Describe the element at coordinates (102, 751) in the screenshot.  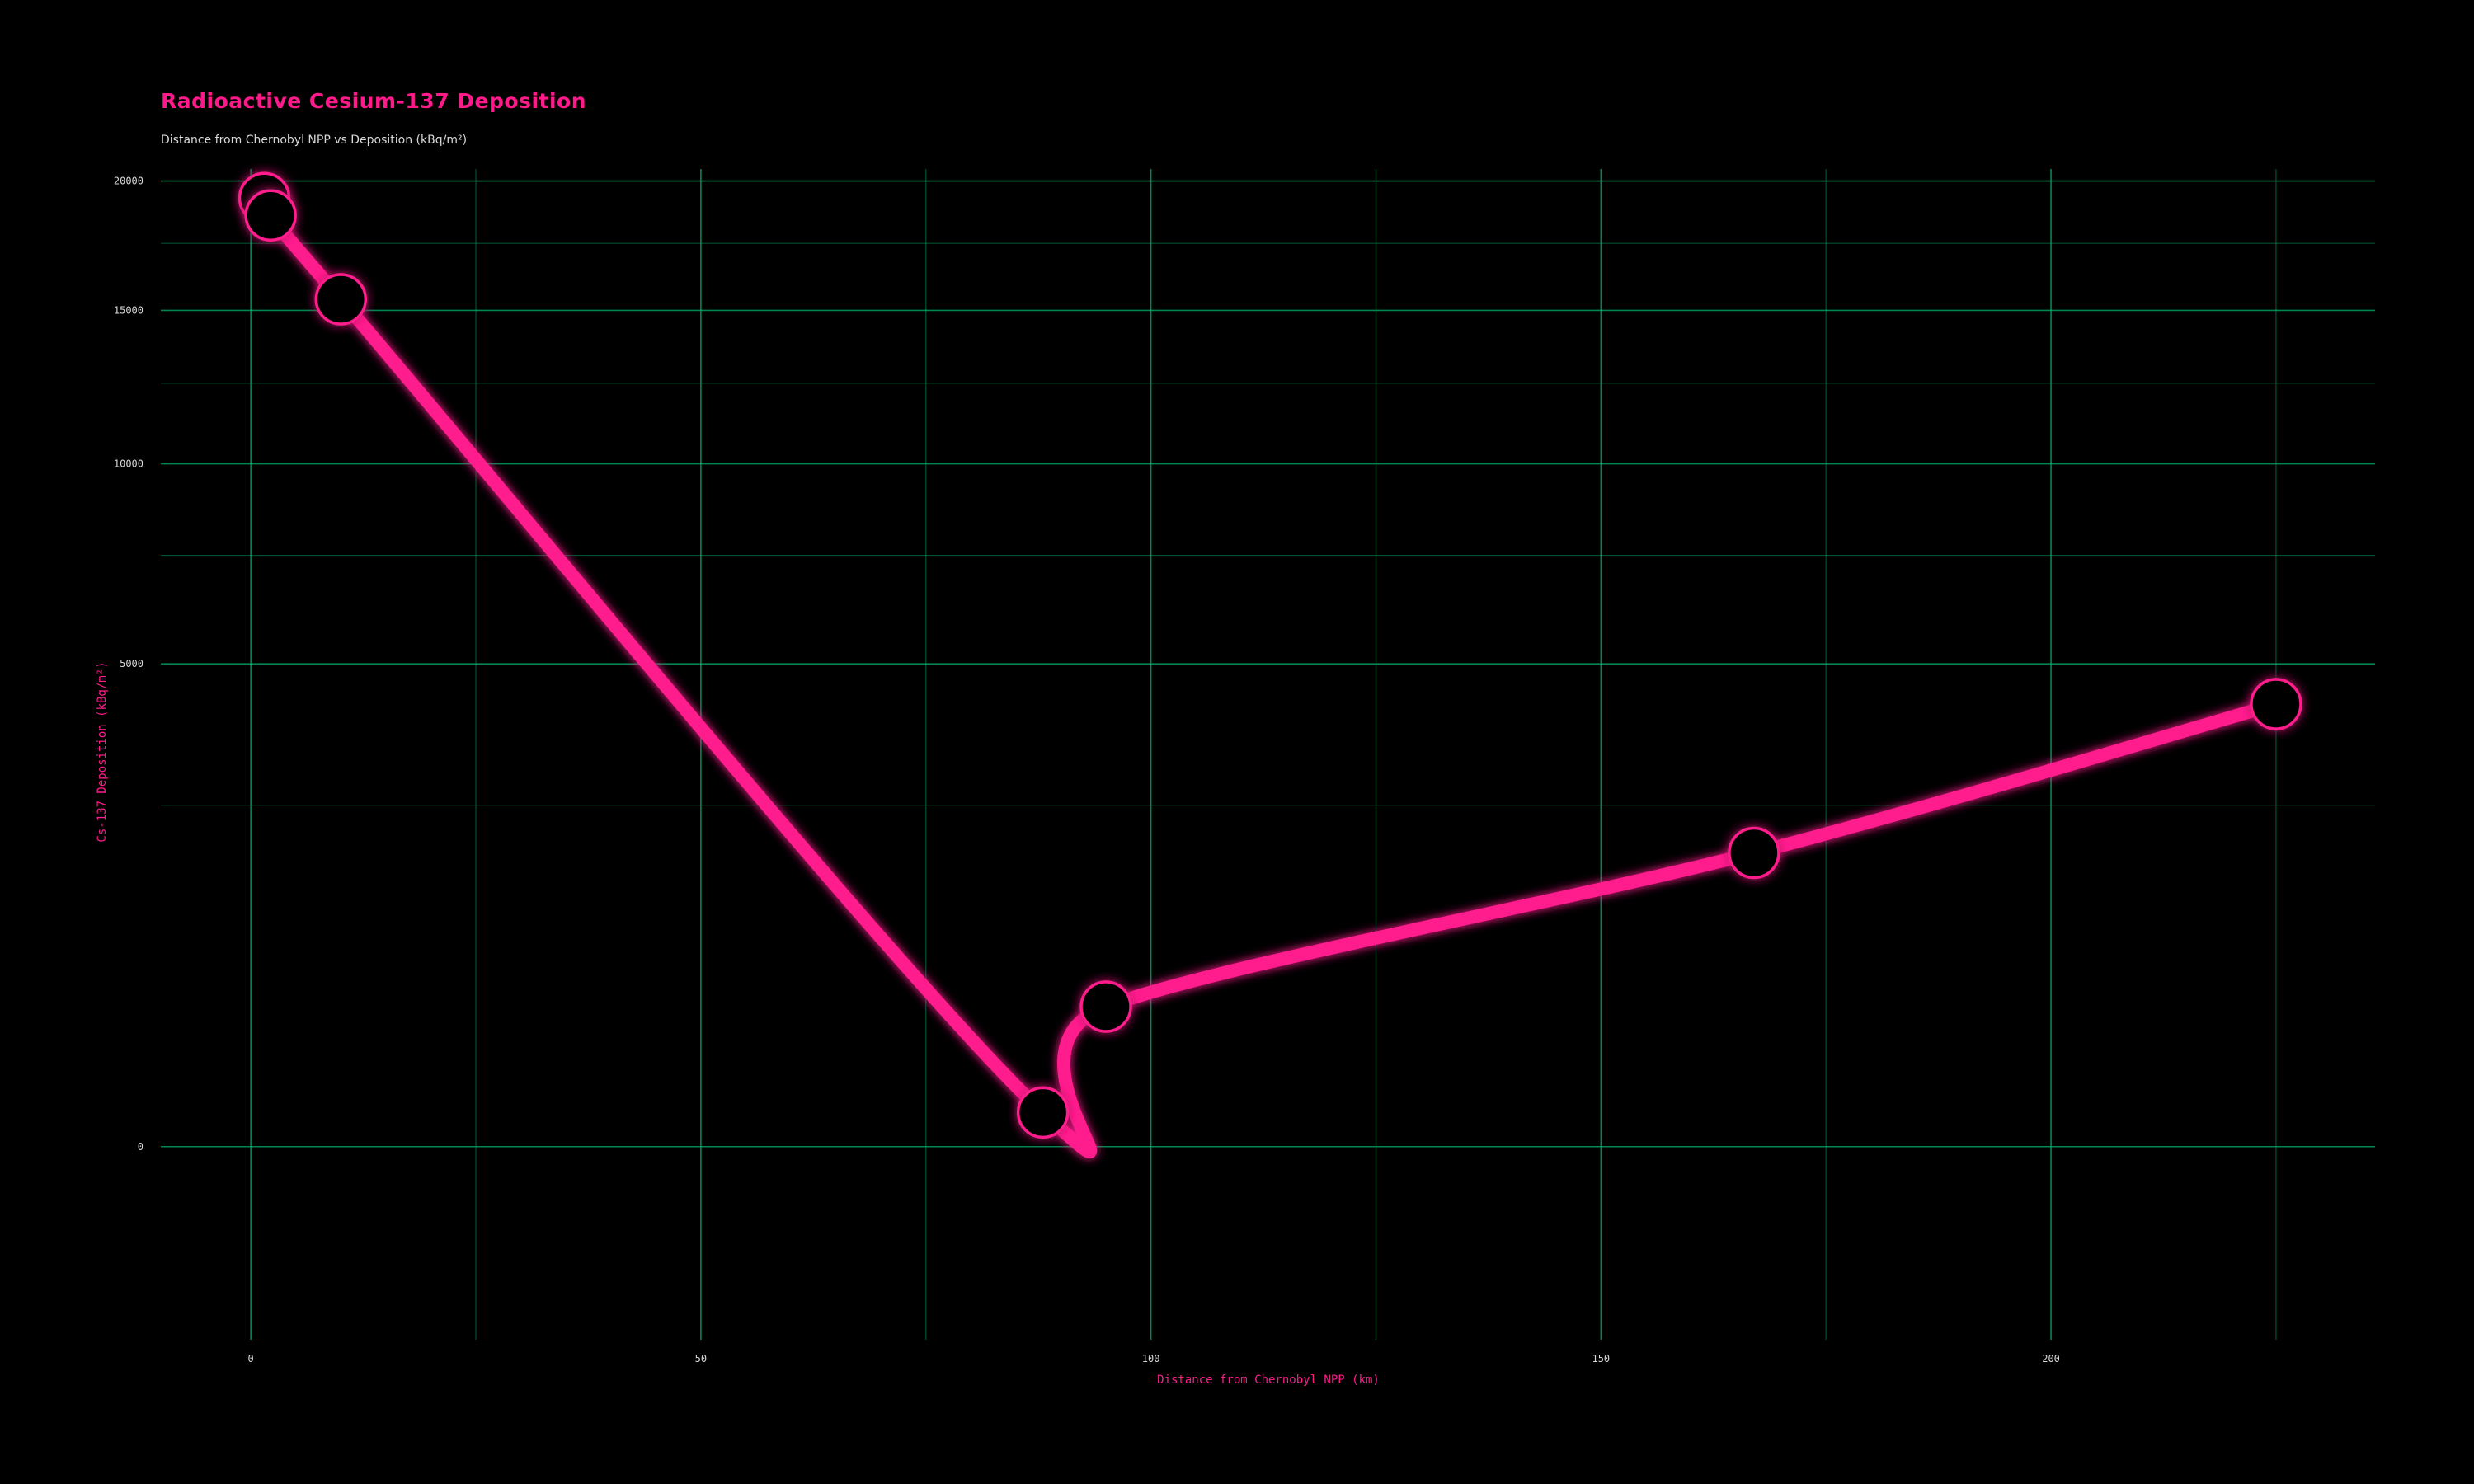
I see `y-axis-label: Cs-137 Deposition (kBq/m²)` at that location.